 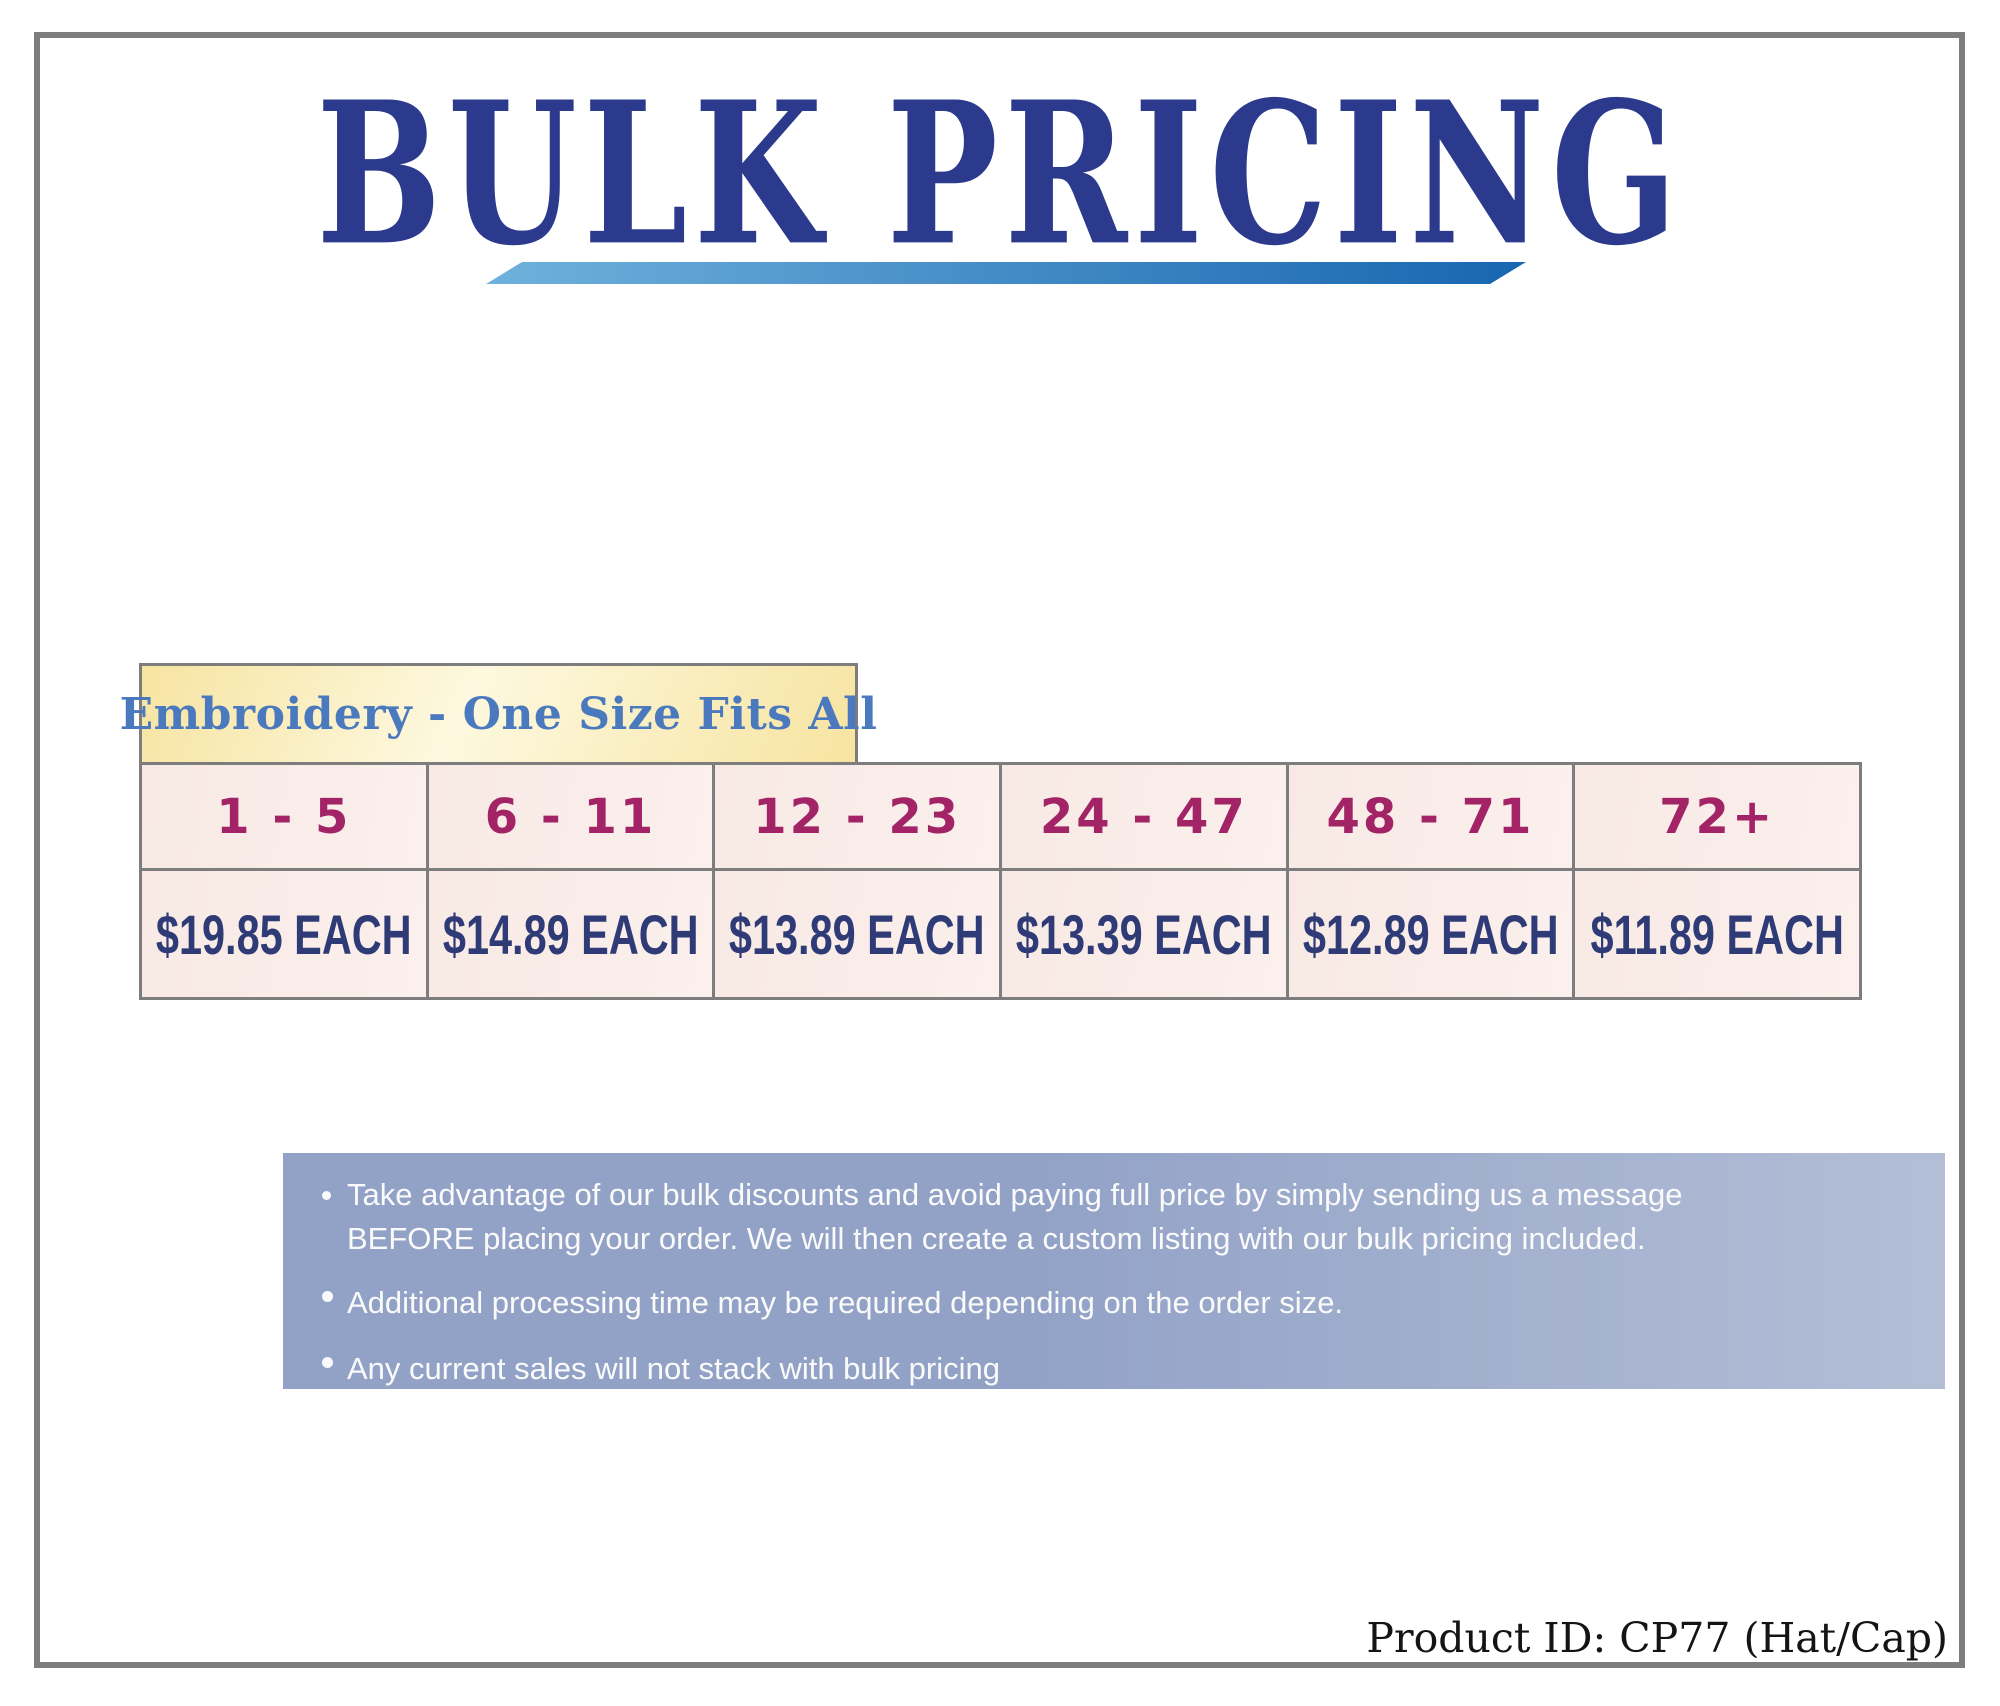 I want to click on tier-price-cell: $13.39 EACH, so click(x=1143, y=934).